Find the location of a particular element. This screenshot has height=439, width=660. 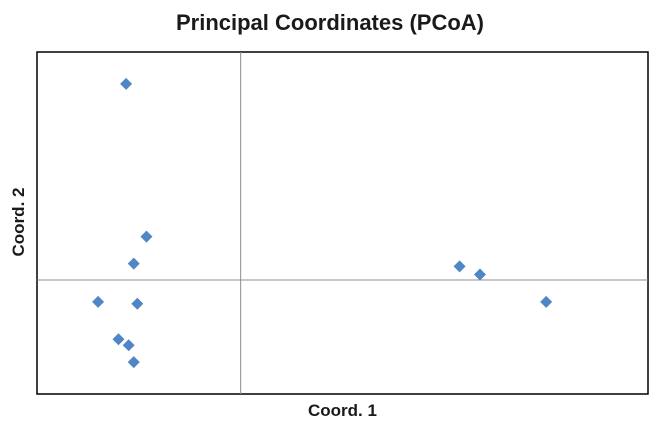

chart-title: Principal Coordinates (PCoA) is located at coordinates (330, 22).